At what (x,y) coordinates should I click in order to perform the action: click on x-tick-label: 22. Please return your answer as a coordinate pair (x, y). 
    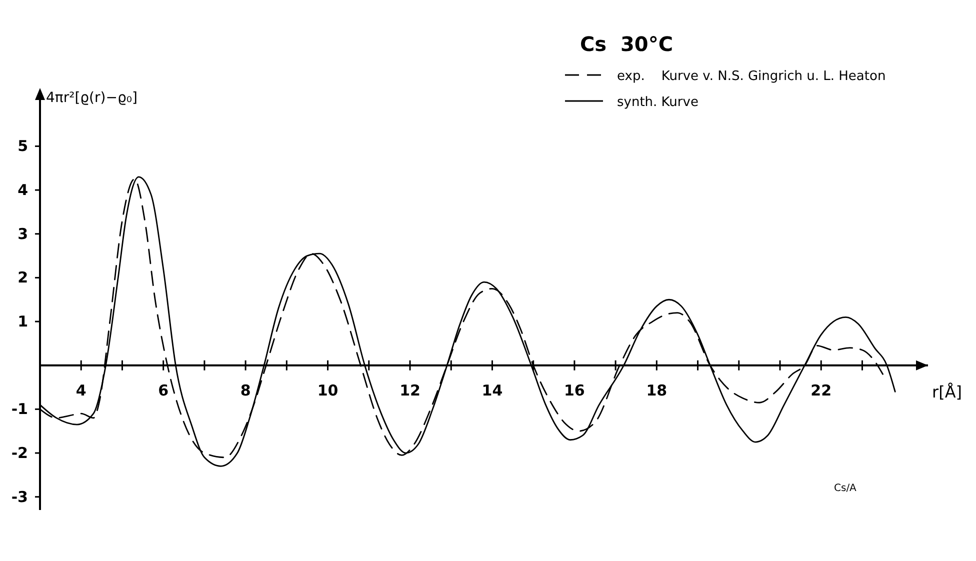
    Looking at the image, I should click on (821, 390).